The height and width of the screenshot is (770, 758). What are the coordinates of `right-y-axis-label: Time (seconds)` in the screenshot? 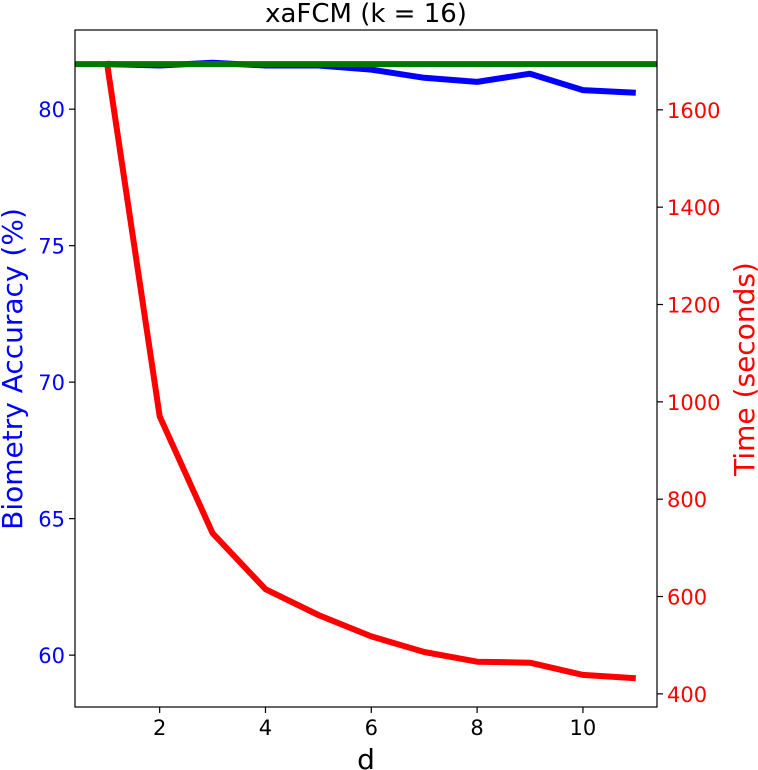 It's located at (743, 369).